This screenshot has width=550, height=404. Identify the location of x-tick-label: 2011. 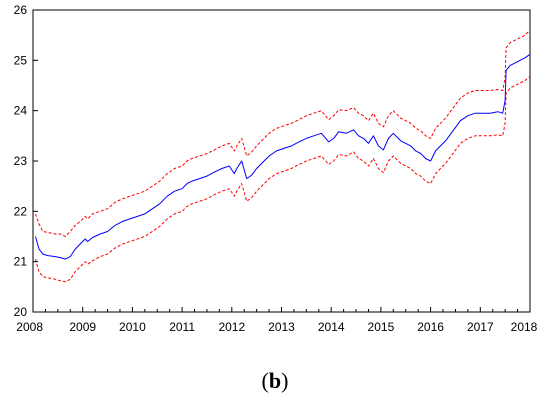
(182, 327).